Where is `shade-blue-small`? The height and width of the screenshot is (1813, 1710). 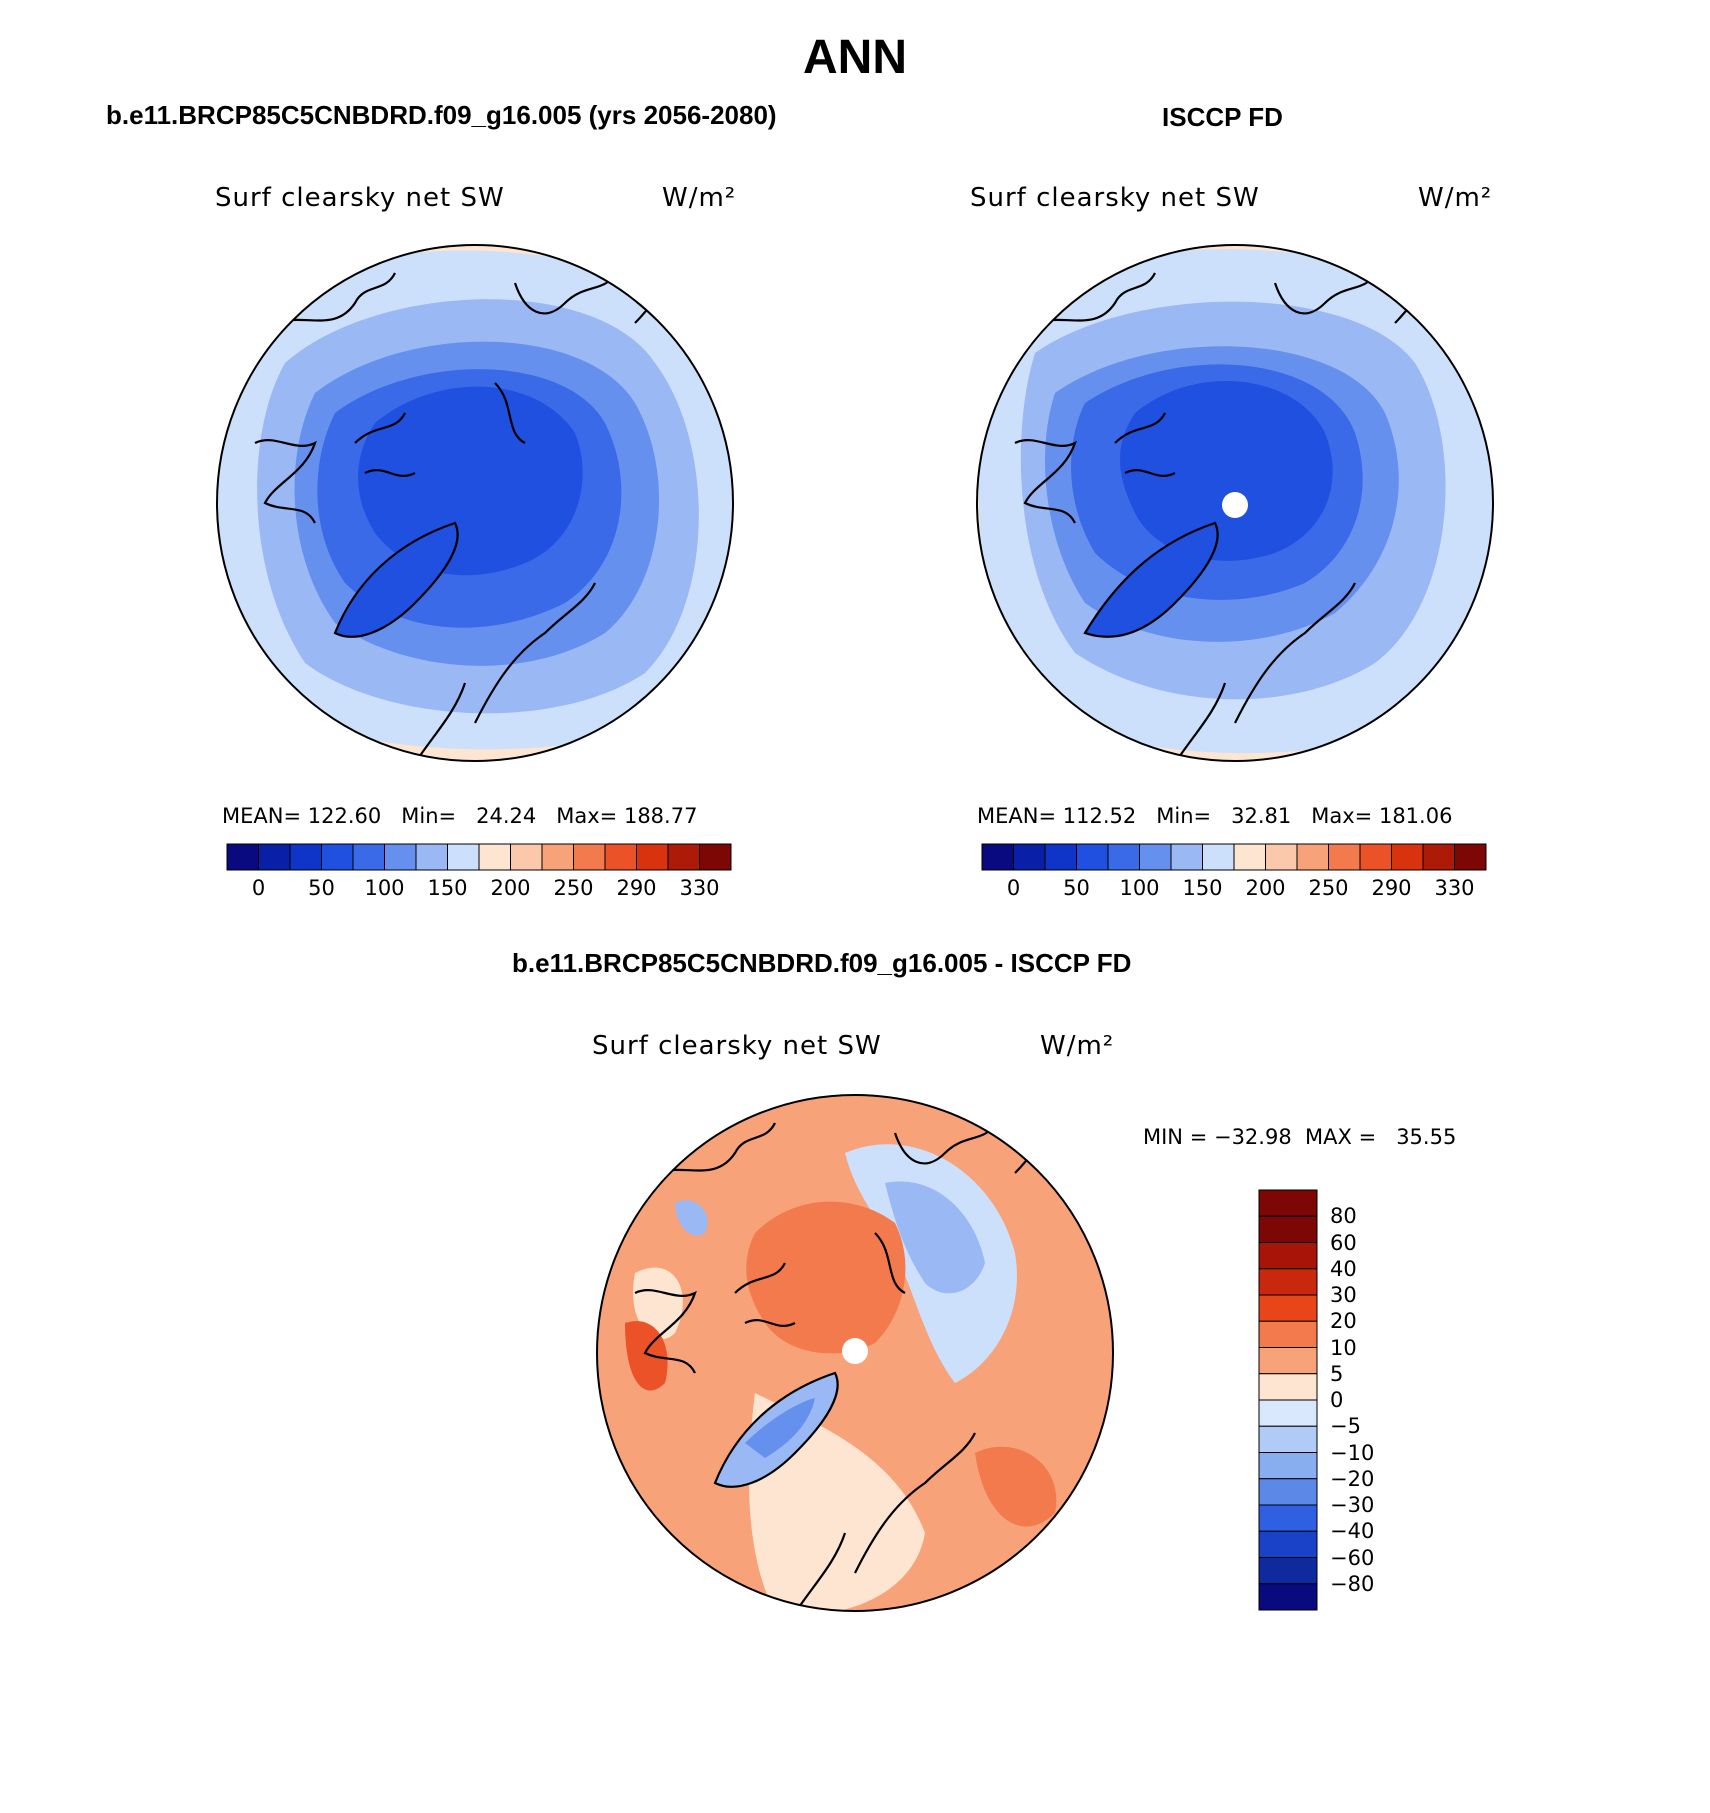
shade-blue-small is located at coordinates (691, 1218).